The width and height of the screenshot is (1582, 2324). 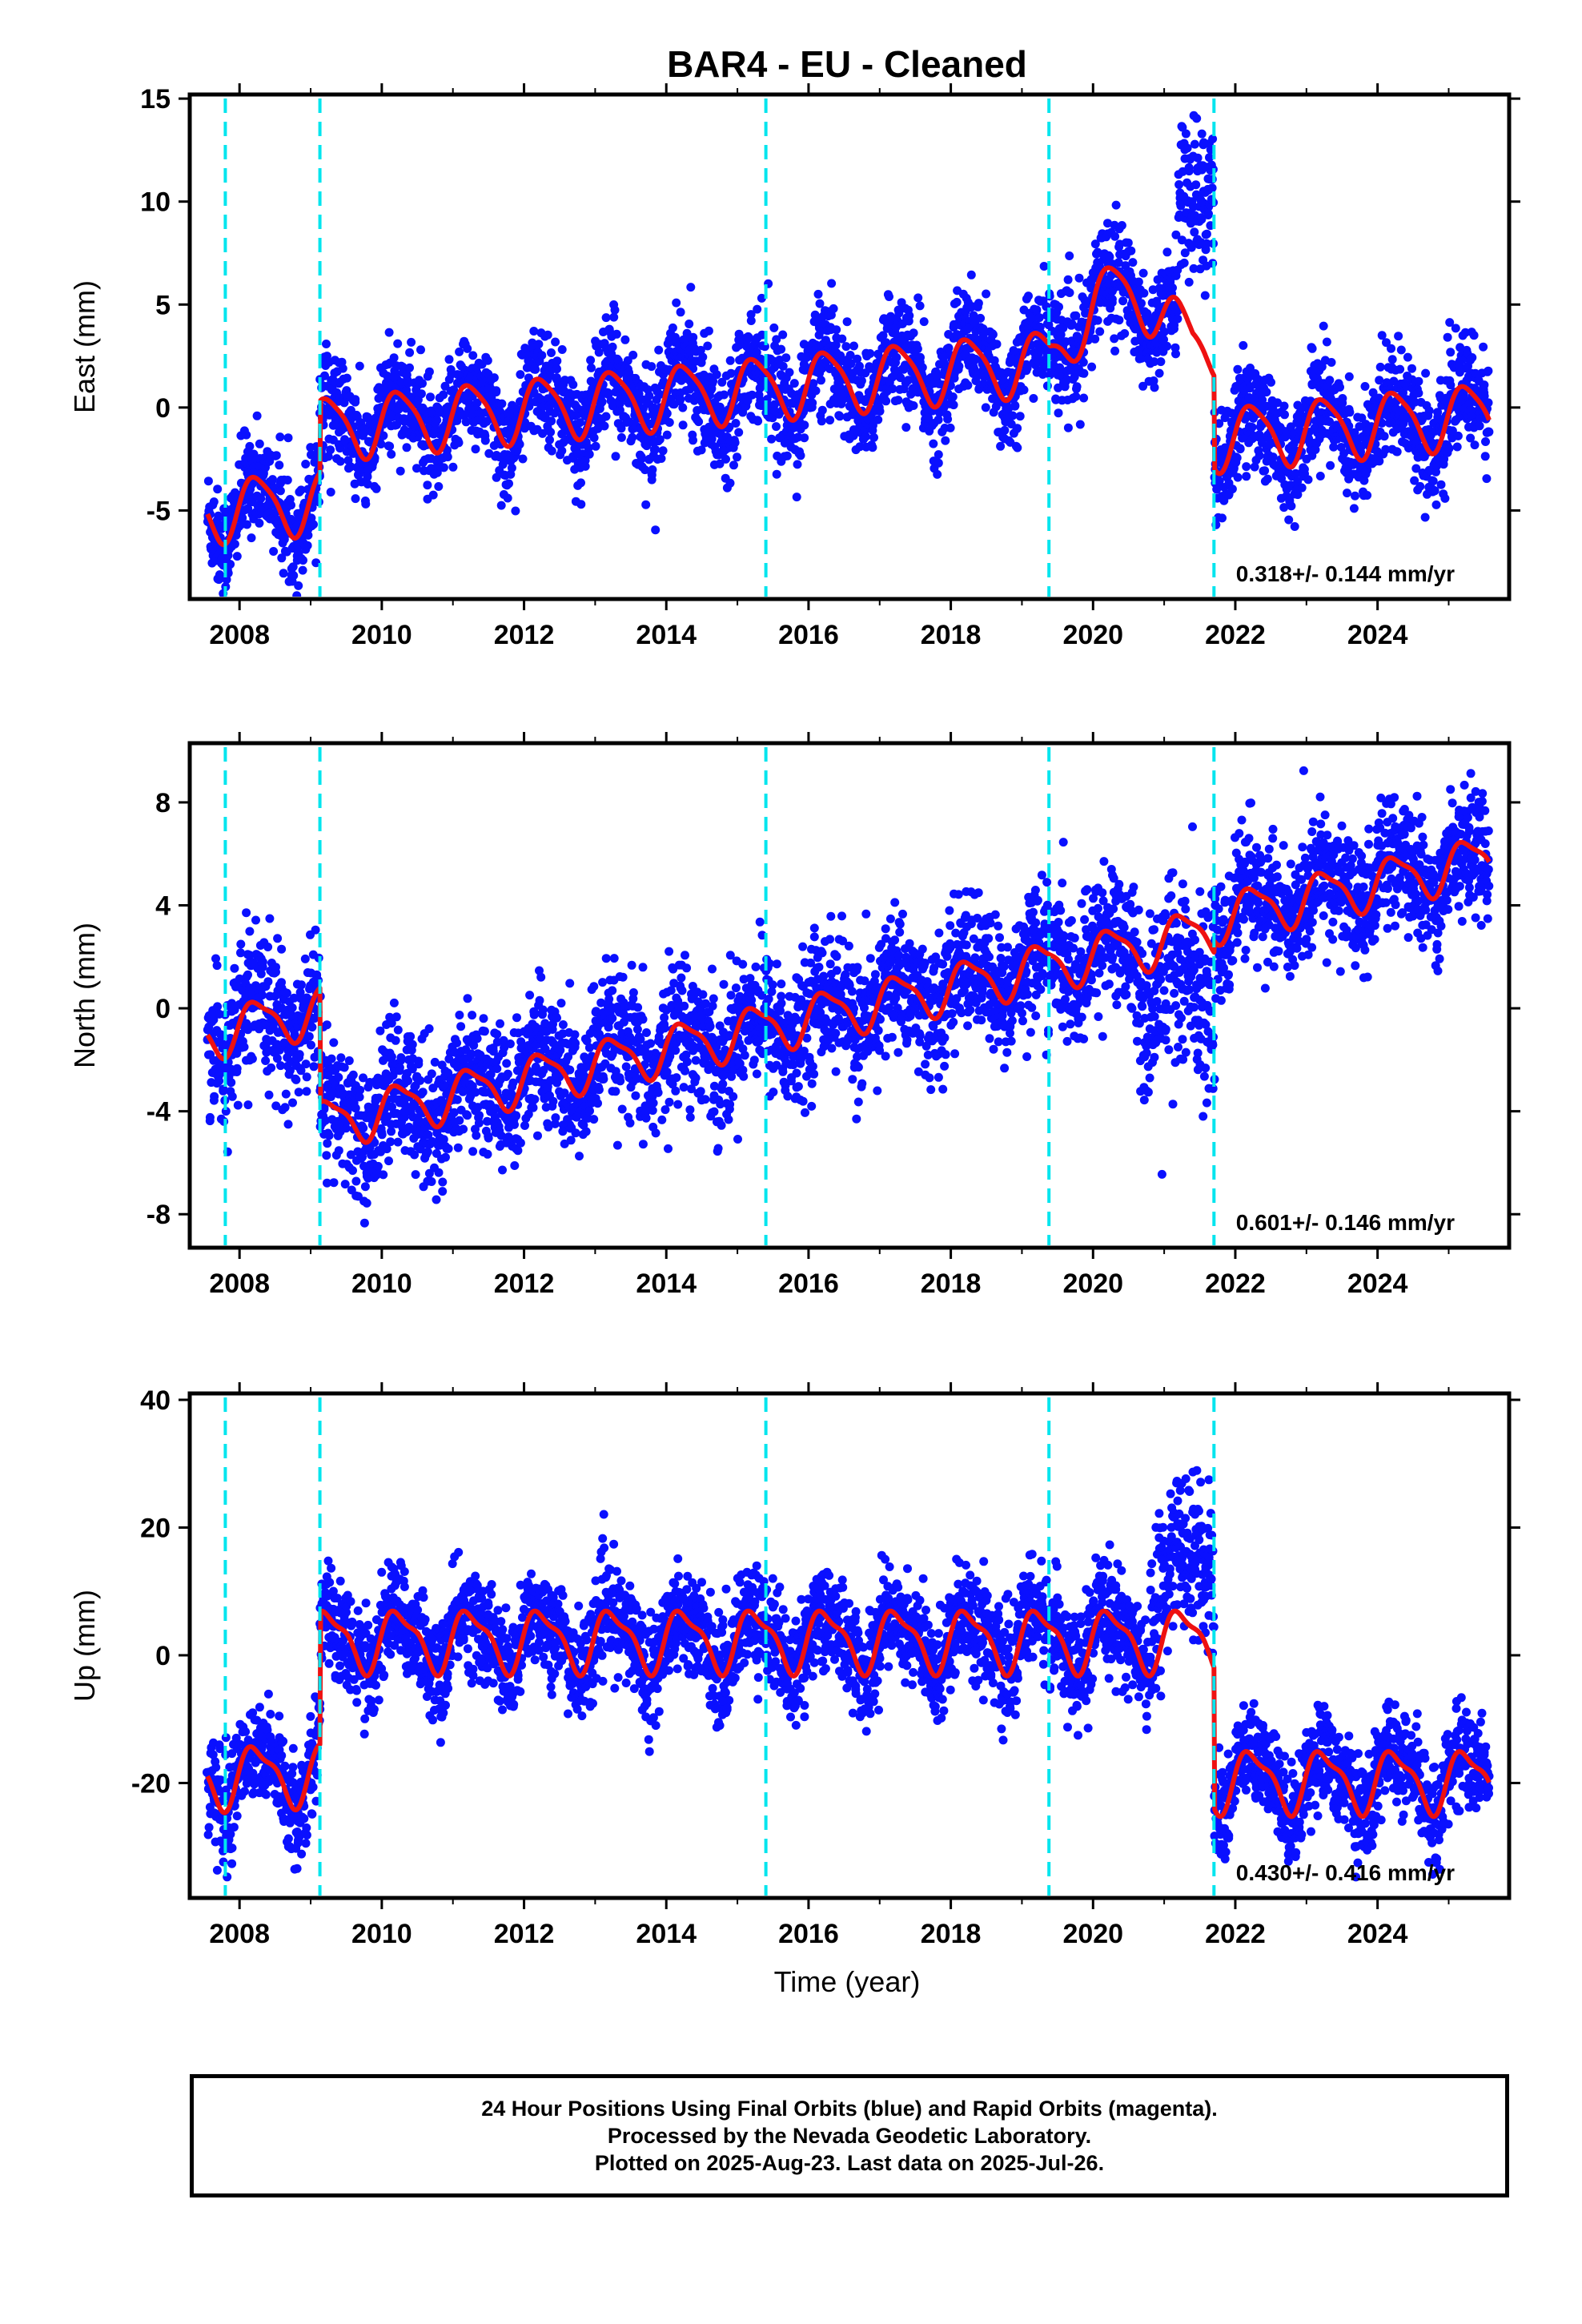 What do you see at coordinates (155, 99) in the screenshot?
I see `y-tick-label: 15` at bounding box center [155, 99].